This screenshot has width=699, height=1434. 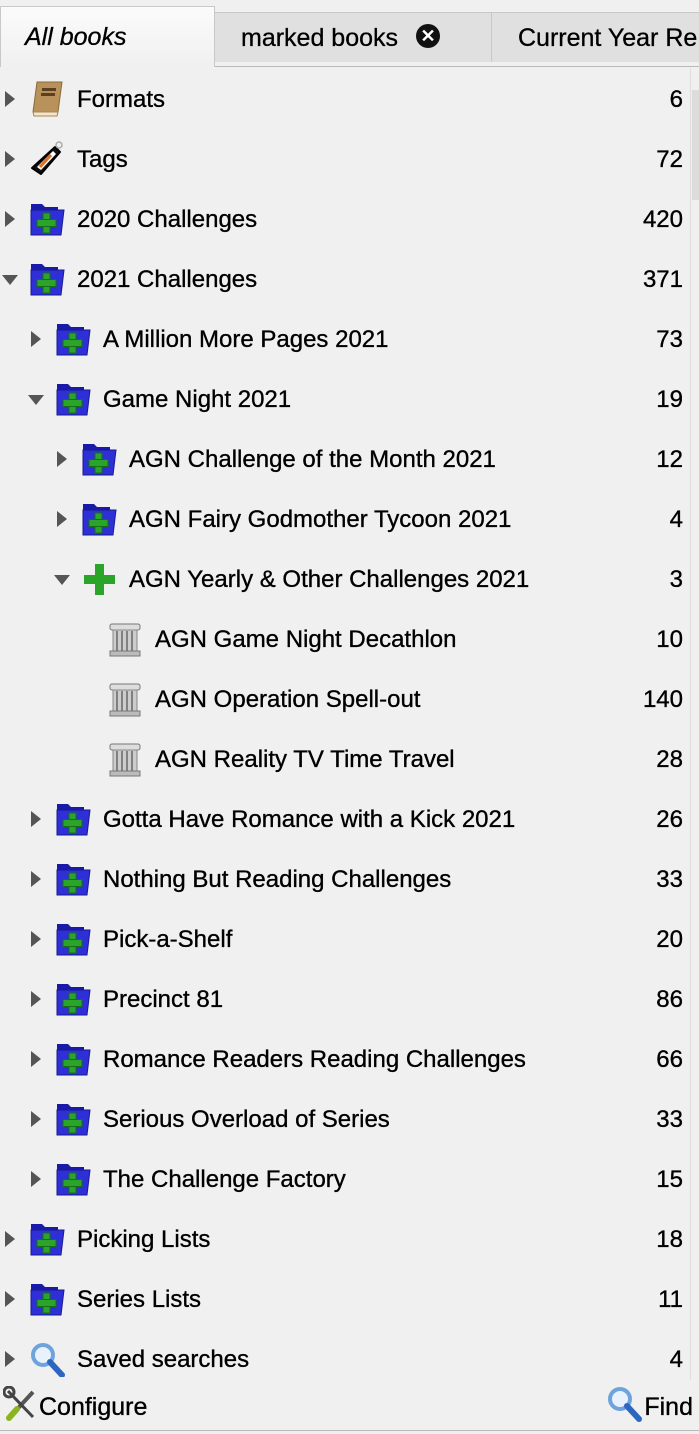 I want to click on tree-item-label: Serious Overload of Series, so click(x=246, y=1119).